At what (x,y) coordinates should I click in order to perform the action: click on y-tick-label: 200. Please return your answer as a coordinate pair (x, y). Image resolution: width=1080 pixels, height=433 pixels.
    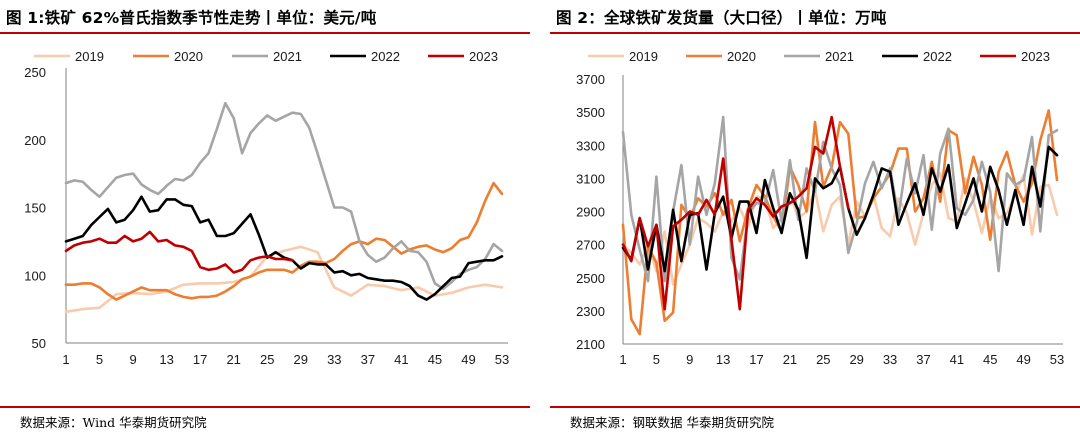
    Looking at the image, I should click on (35, 140).